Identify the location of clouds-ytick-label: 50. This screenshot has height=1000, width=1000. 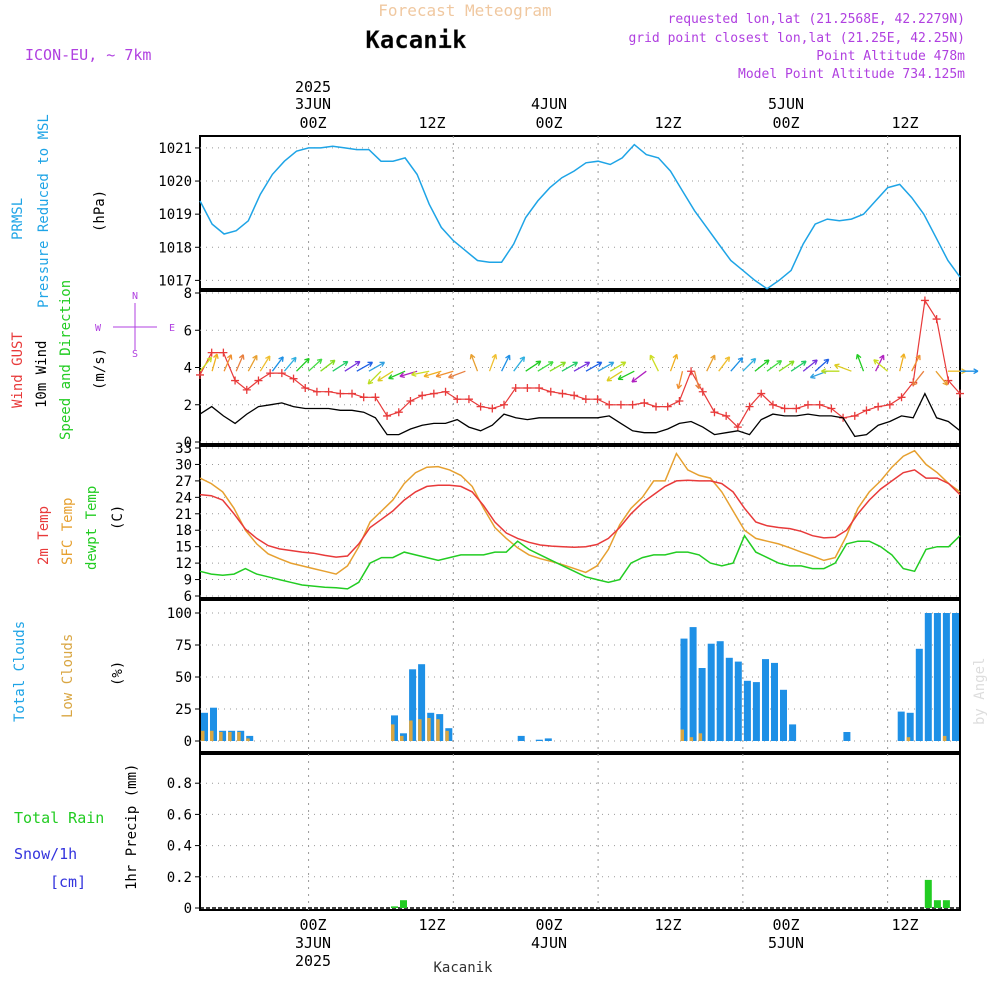
(183, 678).